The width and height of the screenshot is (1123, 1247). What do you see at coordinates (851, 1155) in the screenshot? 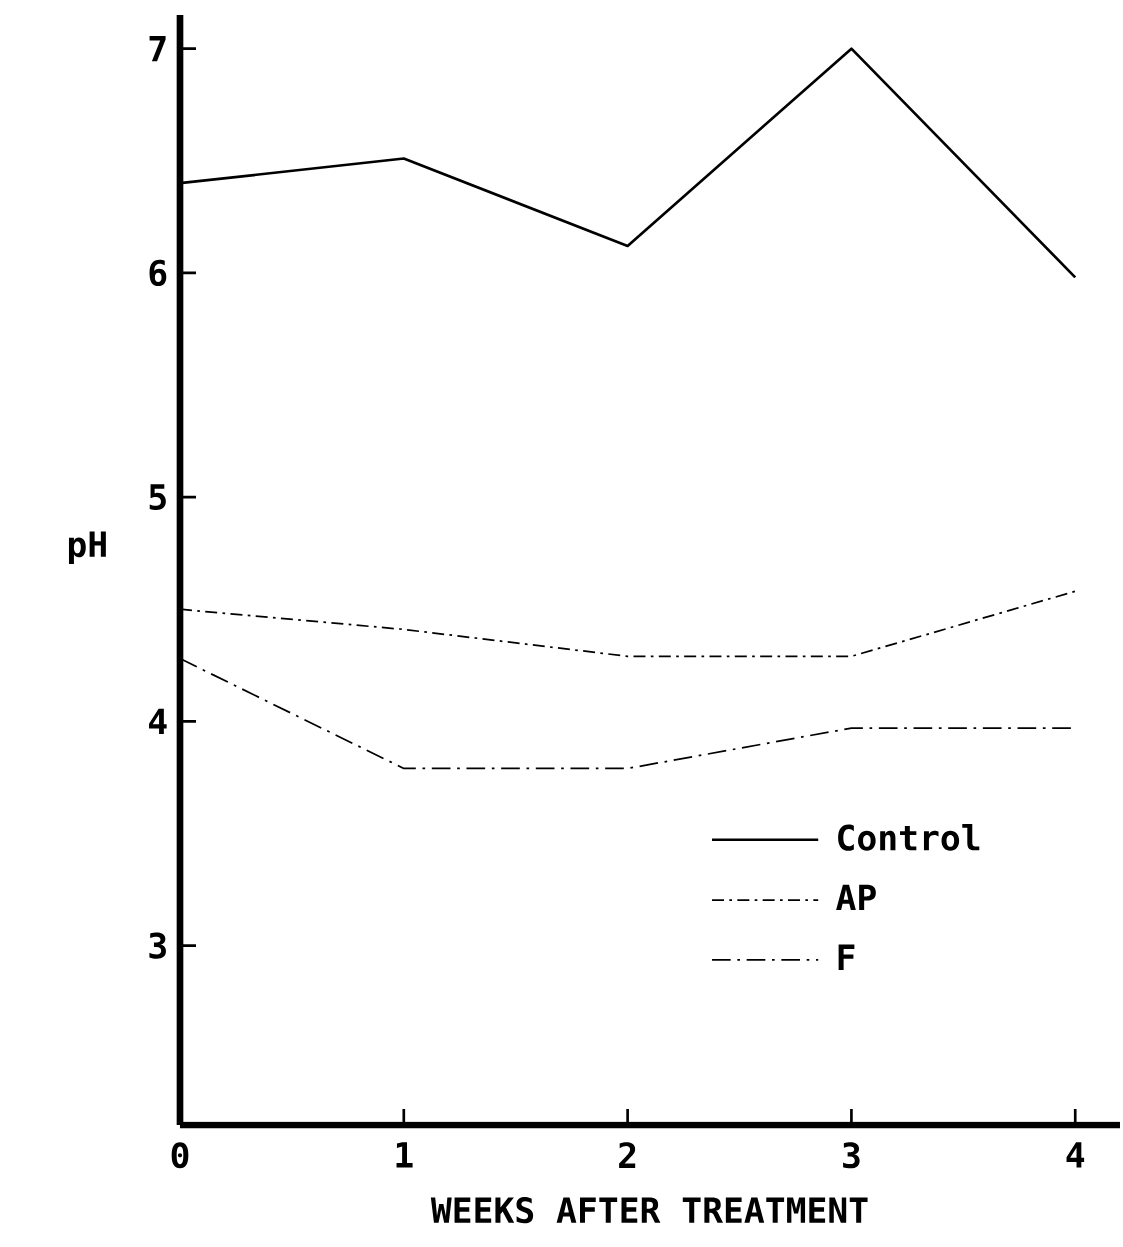
I see `x-tick-label: 3` at bounding box center [851, 1155].